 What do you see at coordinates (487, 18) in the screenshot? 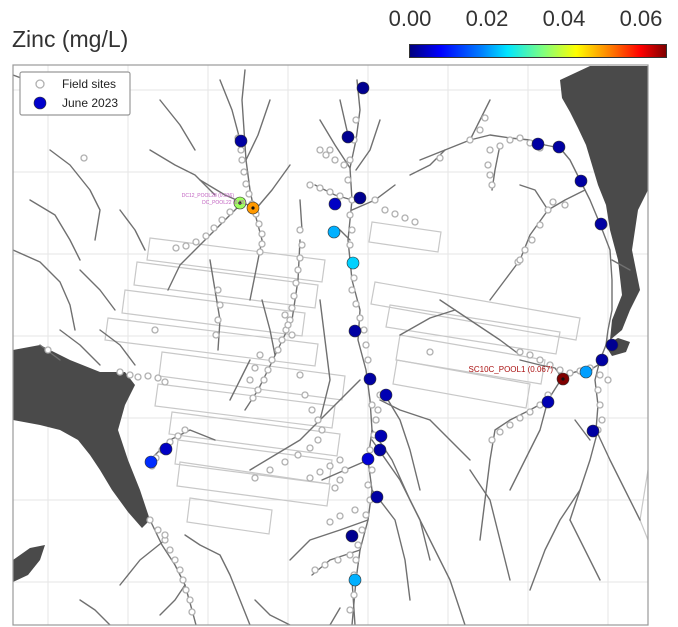
I see `colorbar-tick-1: 0.02` at bounding box center [487, 18].